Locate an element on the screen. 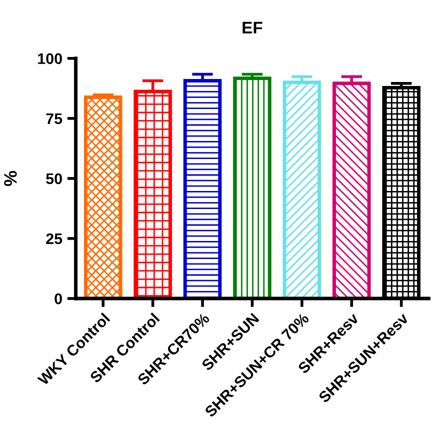  y-tick-label: 0 is located at coordinates (58, 298).